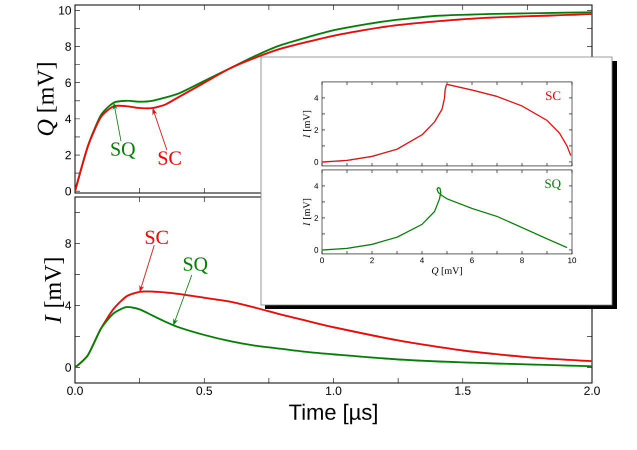 This screenshot has height=450, width=637. What do you see at coordinates (65, 10) in the screenshot?
I see `y-tick-label: 10` at bounding box center [65, 10].